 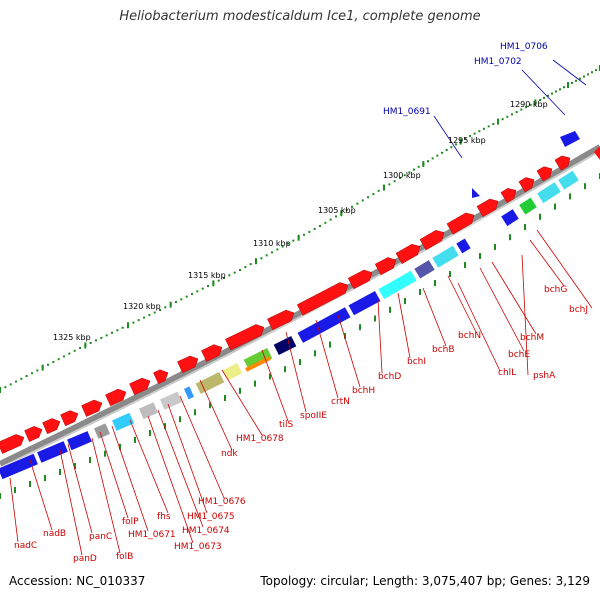 What do you see at coordinates (260, 439) in the screenshot?
I see `gene-label: HM1_0678` at bounding box center [260, 439].